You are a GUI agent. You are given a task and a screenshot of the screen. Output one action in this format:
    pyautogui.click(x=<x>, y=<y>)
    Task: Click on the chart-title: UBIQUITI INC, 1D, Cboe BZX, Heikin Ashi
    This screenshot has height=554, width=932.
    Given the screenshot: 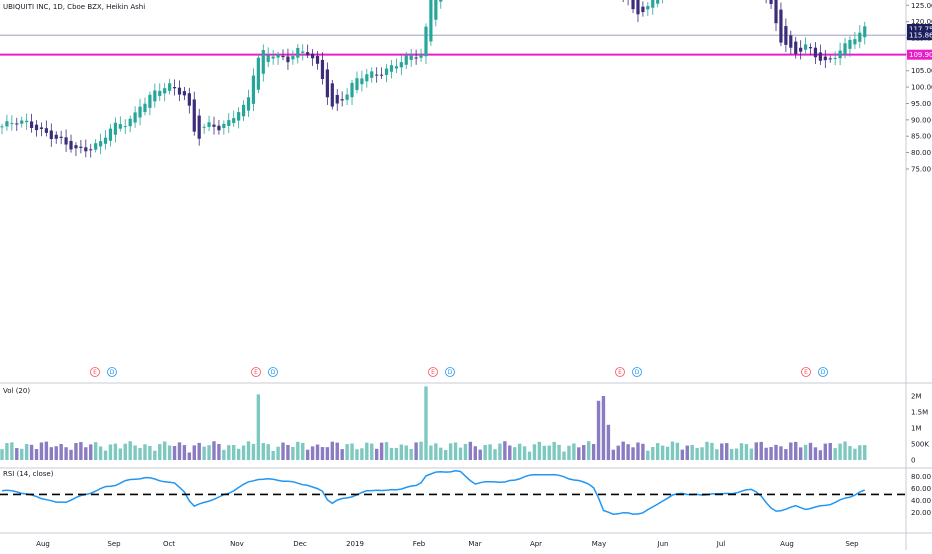 What is the action you would take?
    pyautogui.click(x=74, y=7)
    